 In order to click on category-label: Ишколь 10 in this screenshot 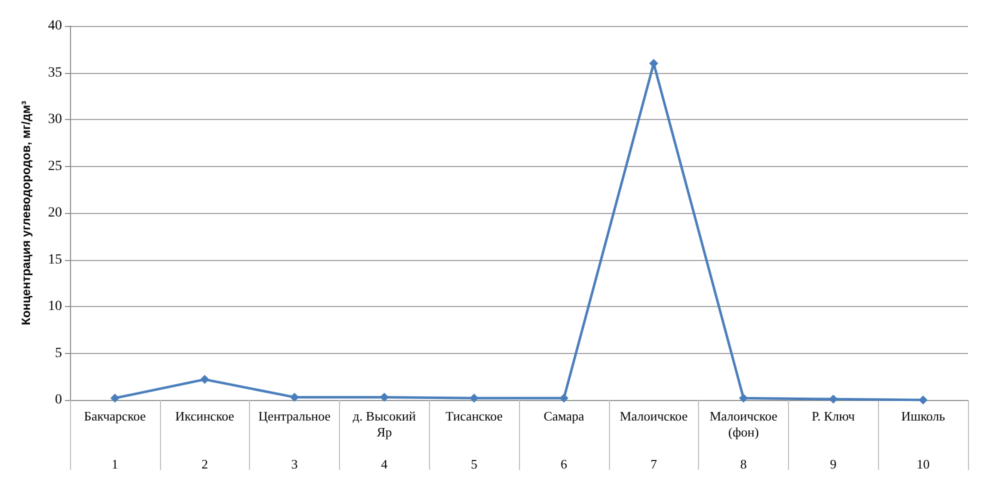, I will do `click(923, 440)`.